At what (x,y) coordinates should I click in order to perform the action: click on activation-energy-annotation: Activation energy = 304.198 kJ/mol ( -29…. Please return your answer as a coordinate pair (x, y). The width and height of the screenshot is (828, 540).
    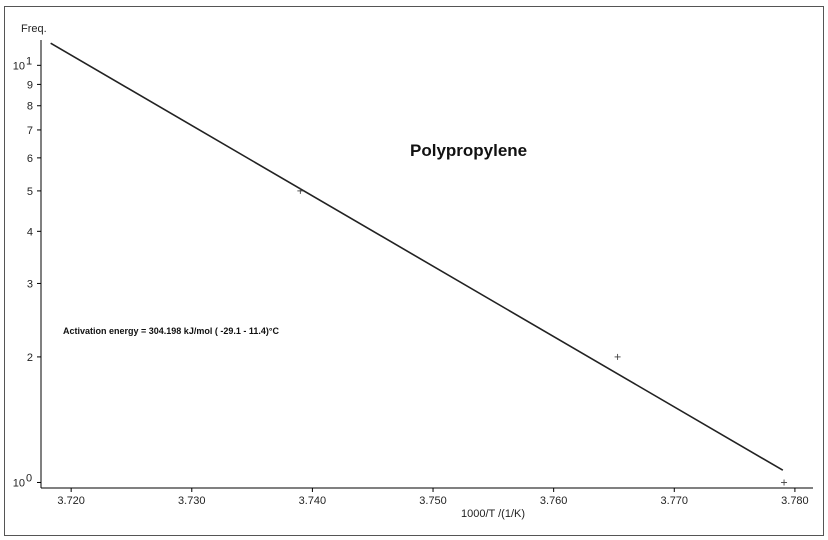
    Looking at the image, I should click on (171, 331).